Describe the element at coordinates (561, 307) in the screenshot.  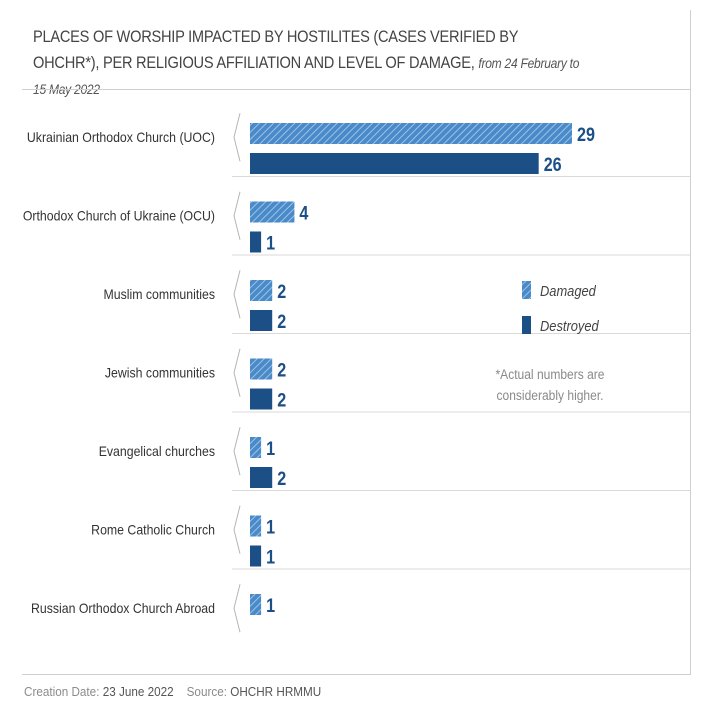
I see `legend: Damaged Destroyed` at that location.